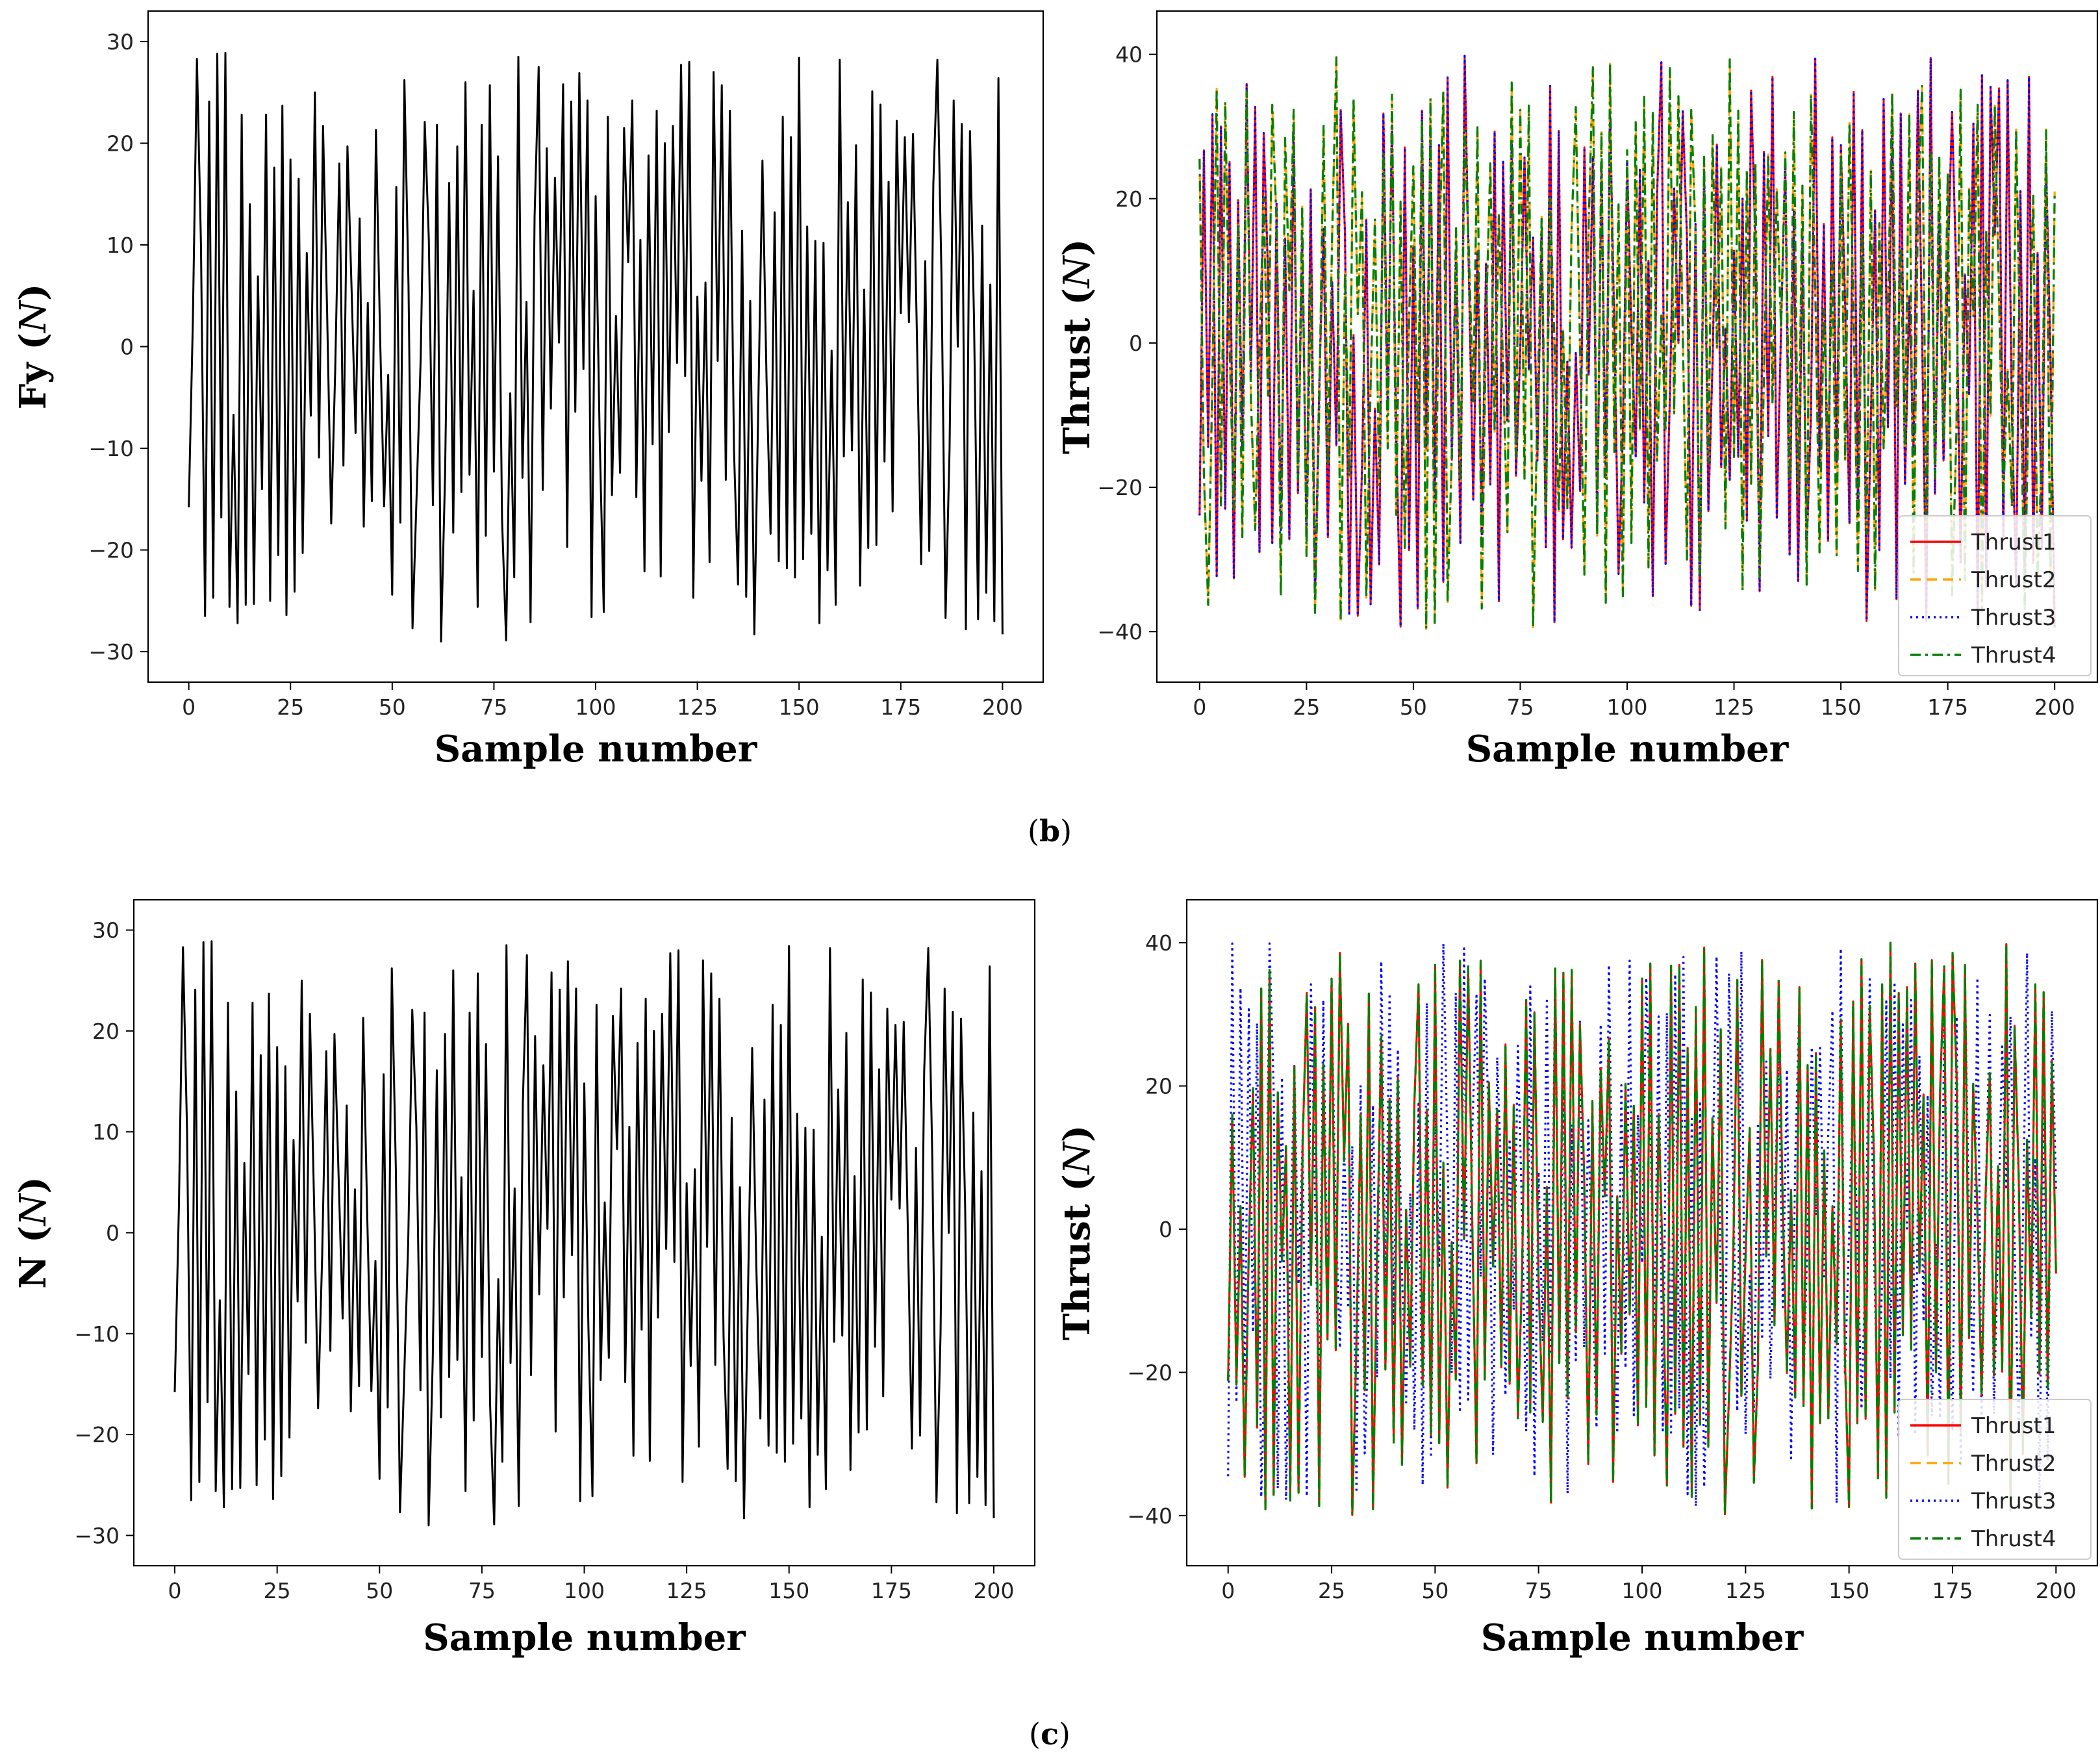  I want to click on y-axis-label-main: N (, so click(33, 1257).